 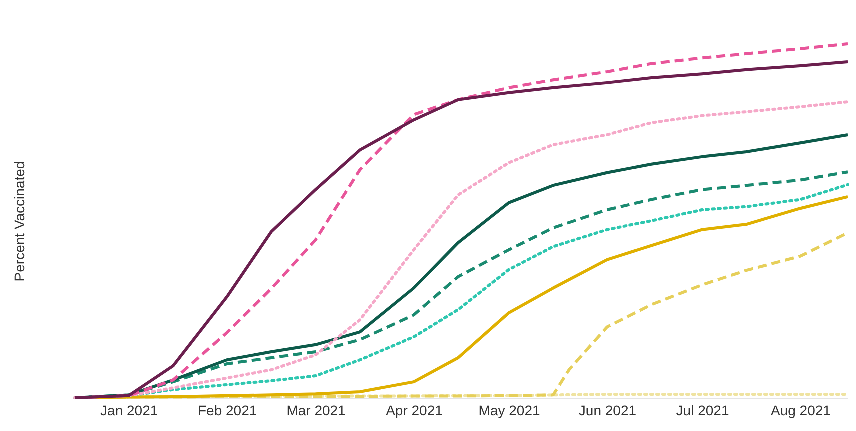 What do you see at coordinates (415, 410) in the screenshot?
I see `x-tick-label: Apr 2021` at bounding box center [415, 410].